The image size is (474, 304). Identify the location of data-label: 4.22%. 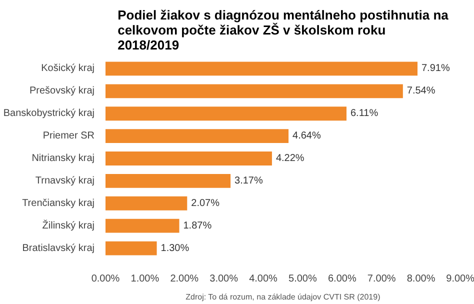
(290, 158).